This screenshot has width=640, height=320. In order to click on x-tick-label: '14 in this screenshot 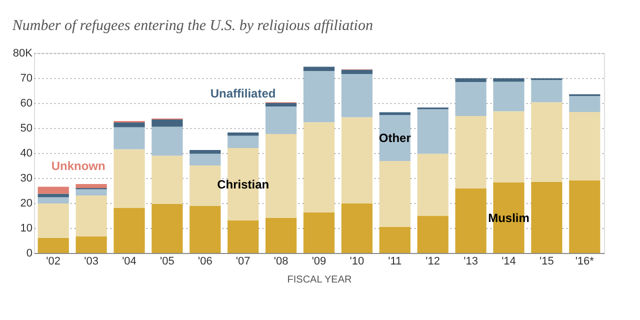, I will do `click(509, 262)`.